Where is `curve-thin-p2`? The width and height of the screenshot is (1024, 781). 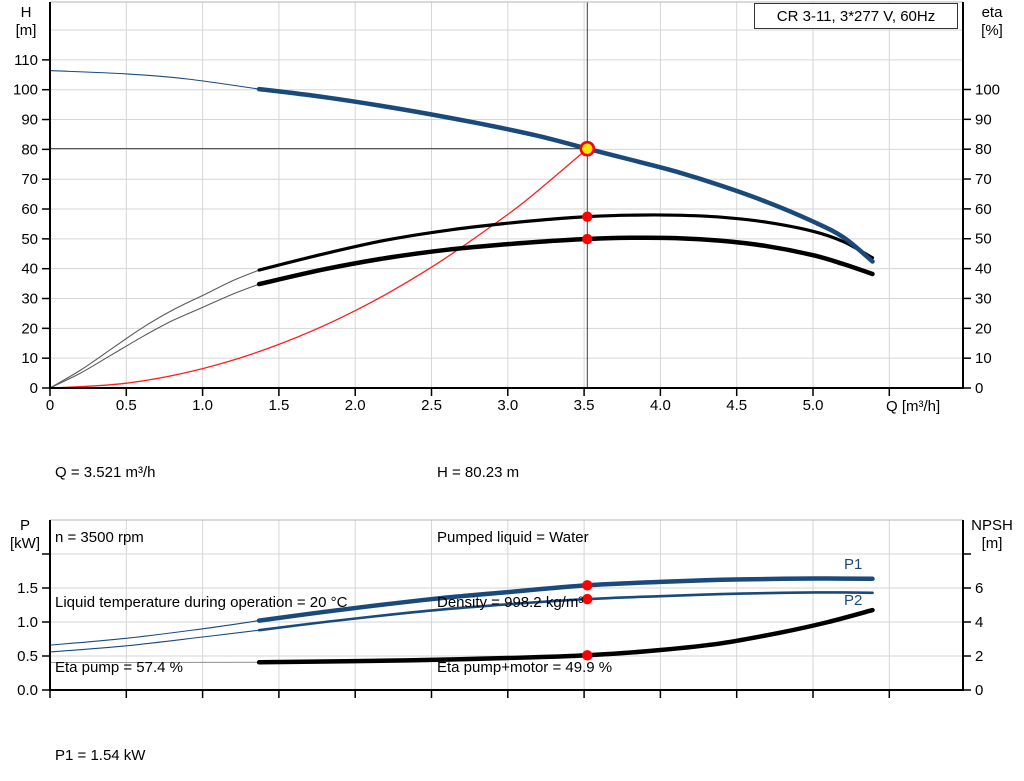
curve-thin-p2 is located at coordinates (154, 641).